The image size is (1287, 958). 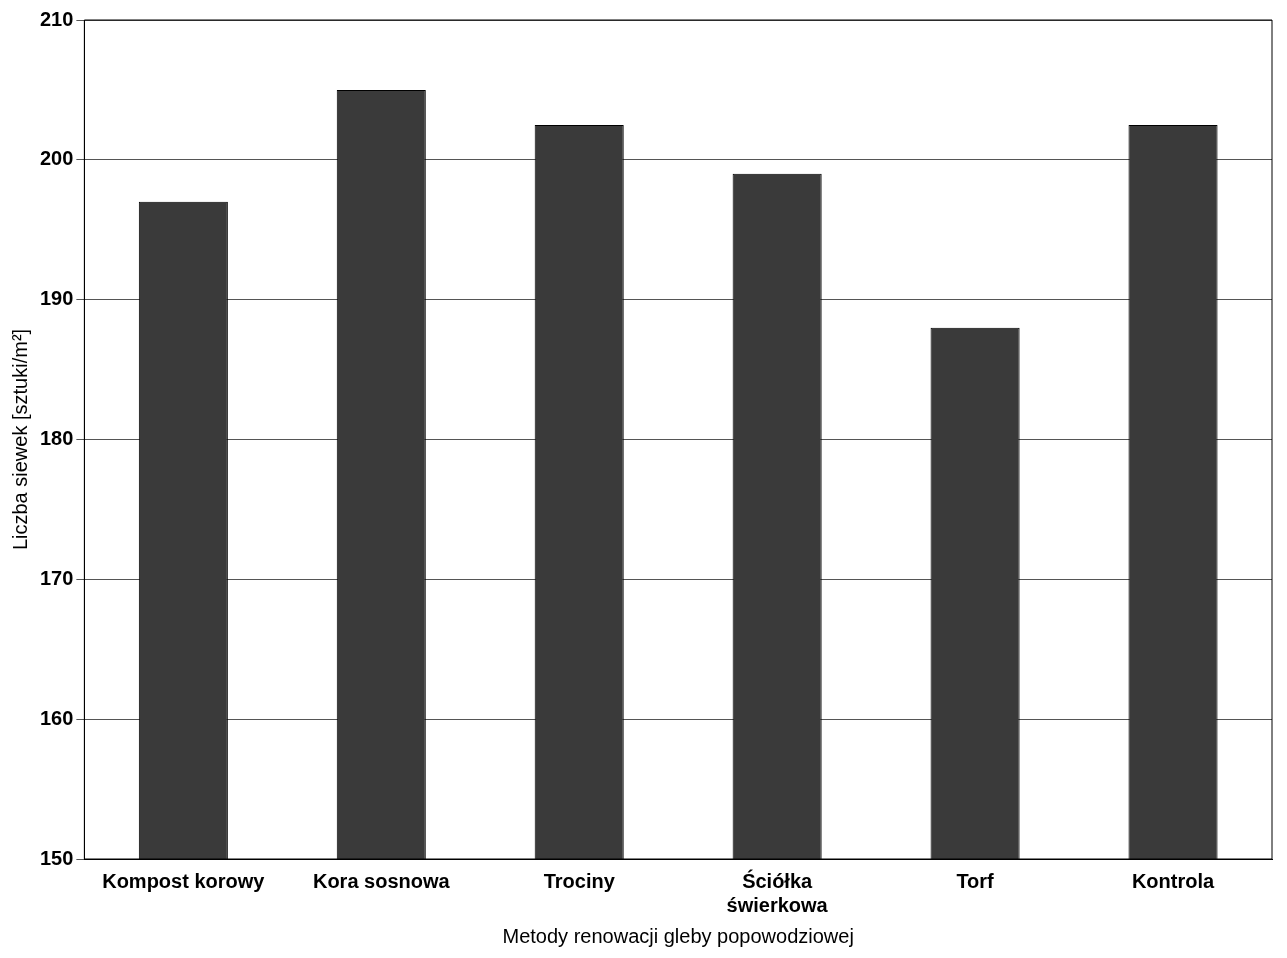 What do you see at coordinates (975, 880) in the screenshot?
I see `x-tick-label: Torf` at bounding box center [975, 880].